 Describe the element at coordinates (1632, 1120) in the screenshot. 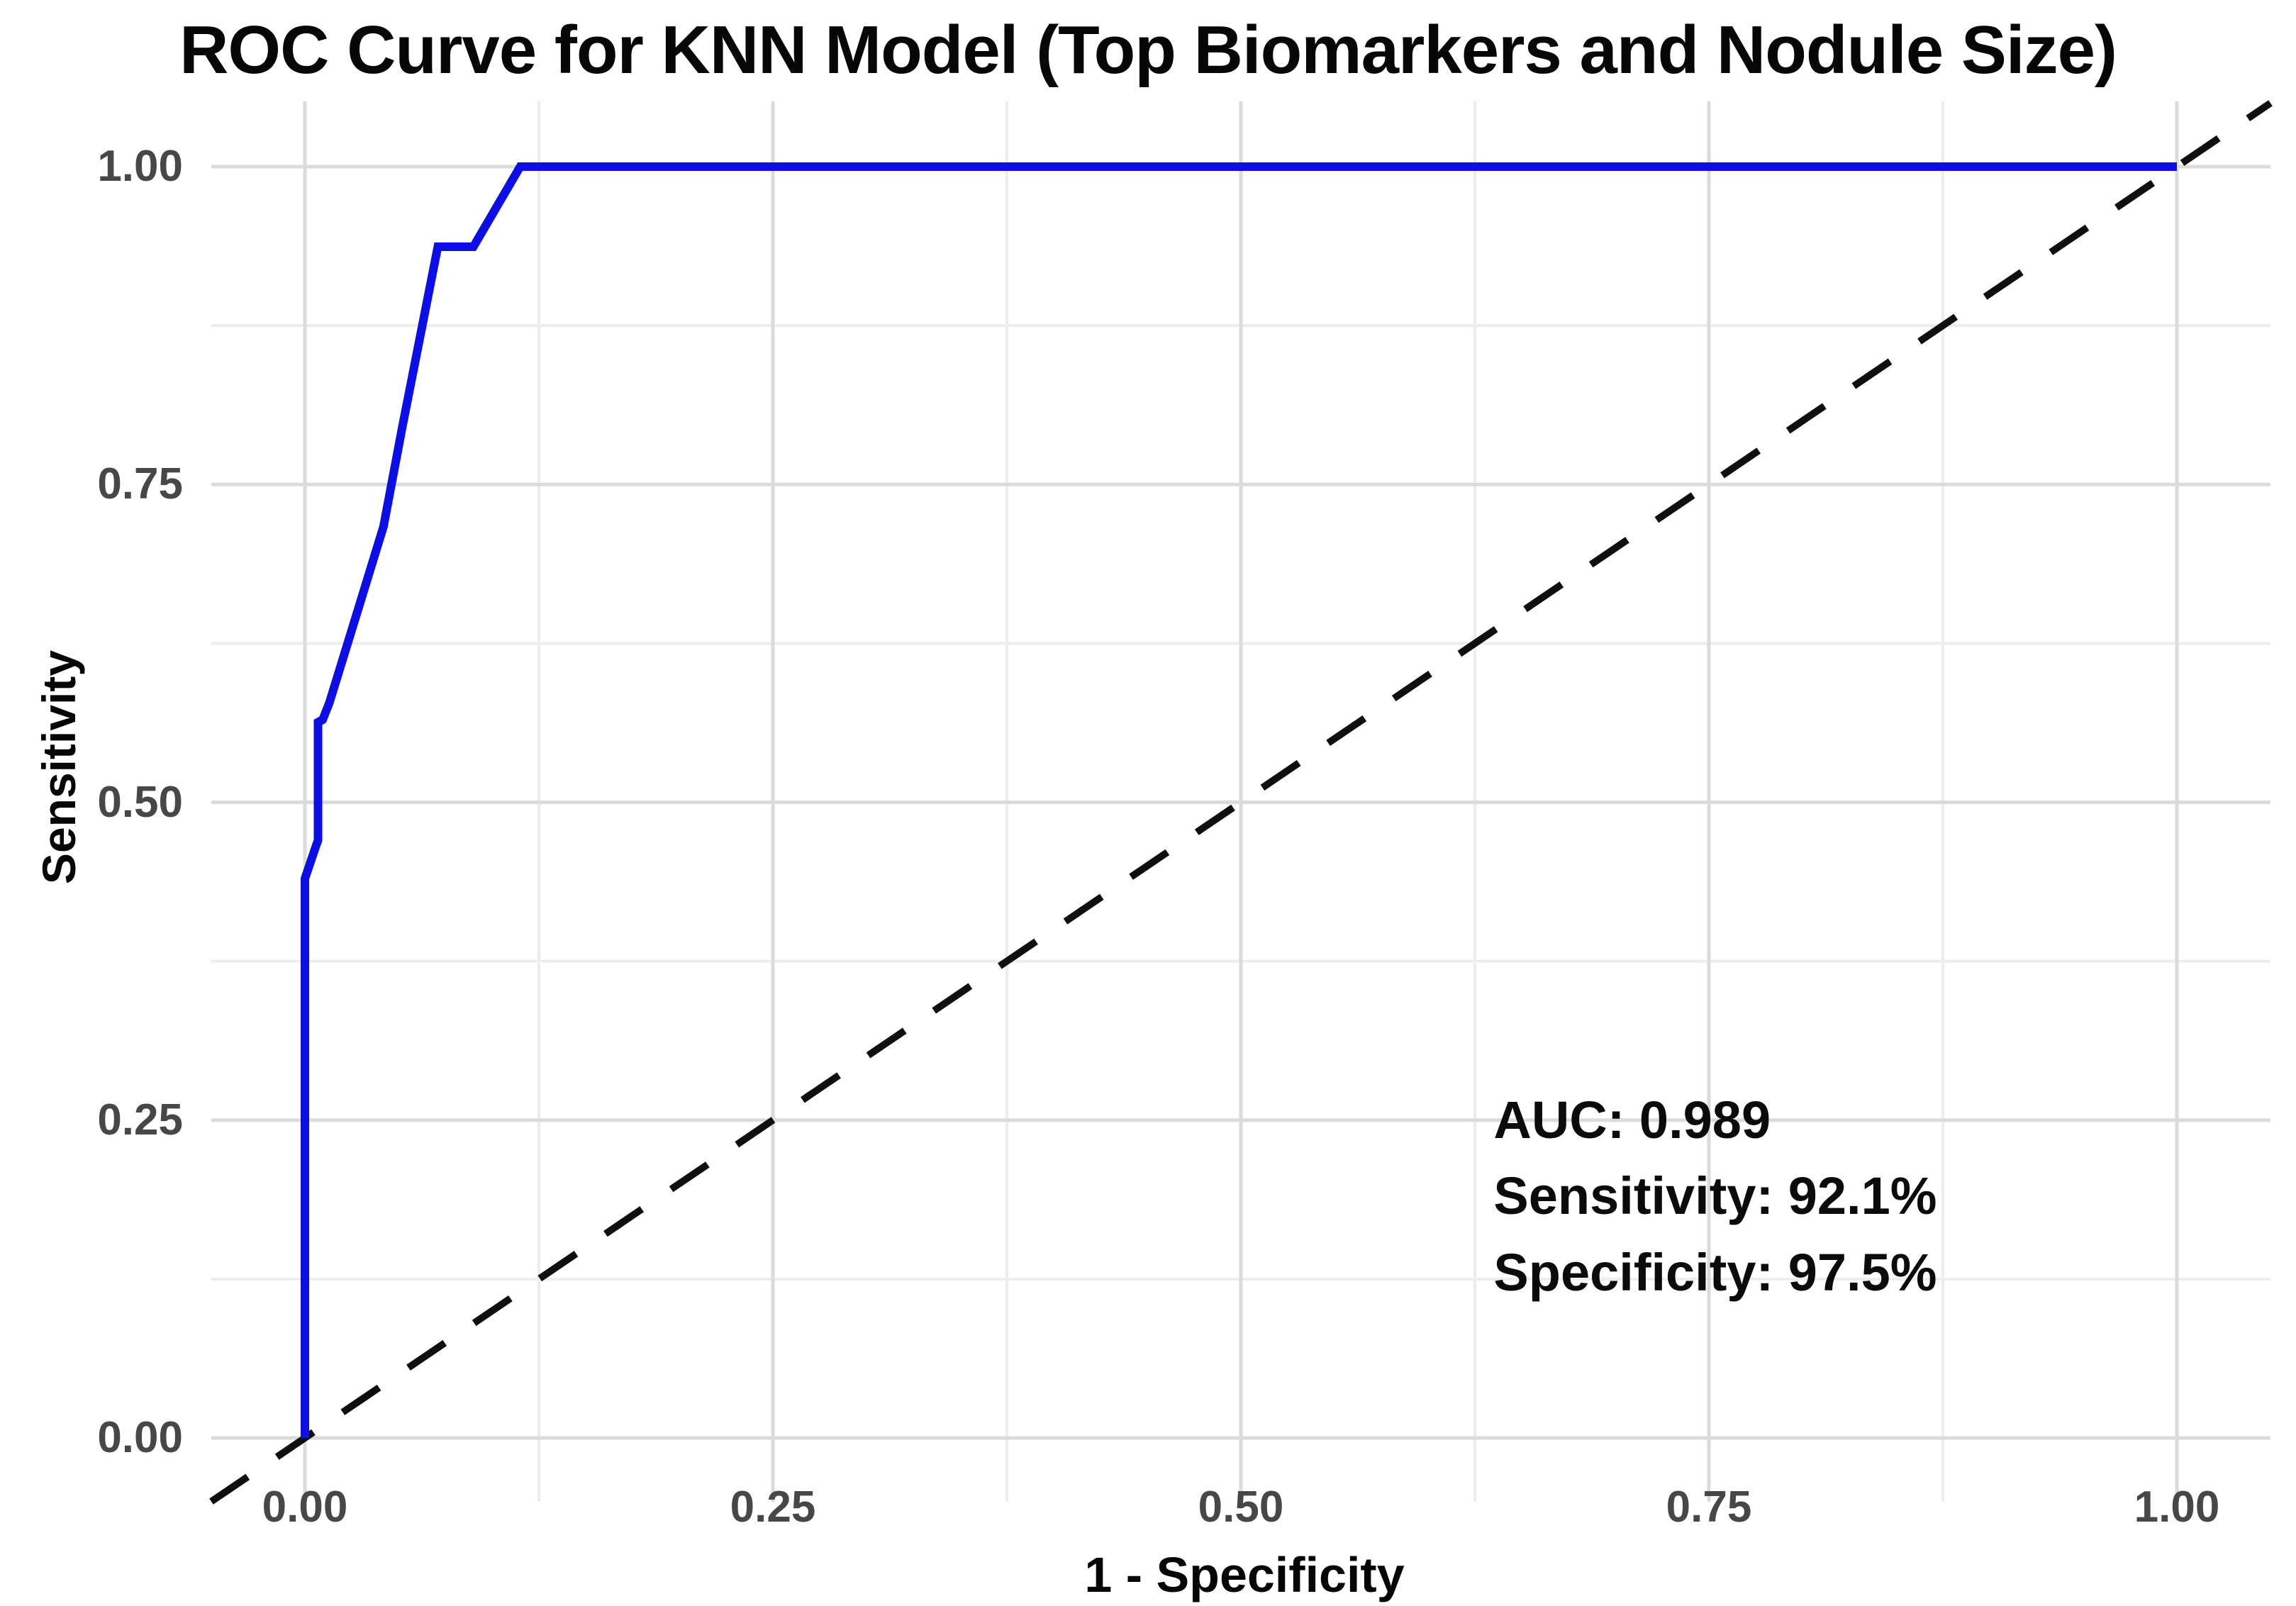

I see `auc-annotation: AUC: 0.989` at that location.